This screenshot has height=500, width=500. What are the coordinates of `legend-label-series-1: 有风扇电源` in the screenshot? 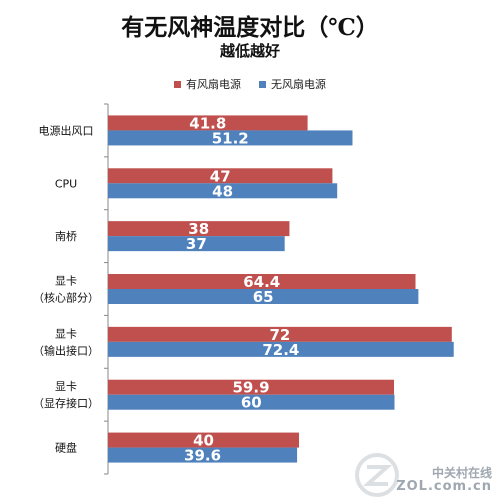 It's located at (213, 84).